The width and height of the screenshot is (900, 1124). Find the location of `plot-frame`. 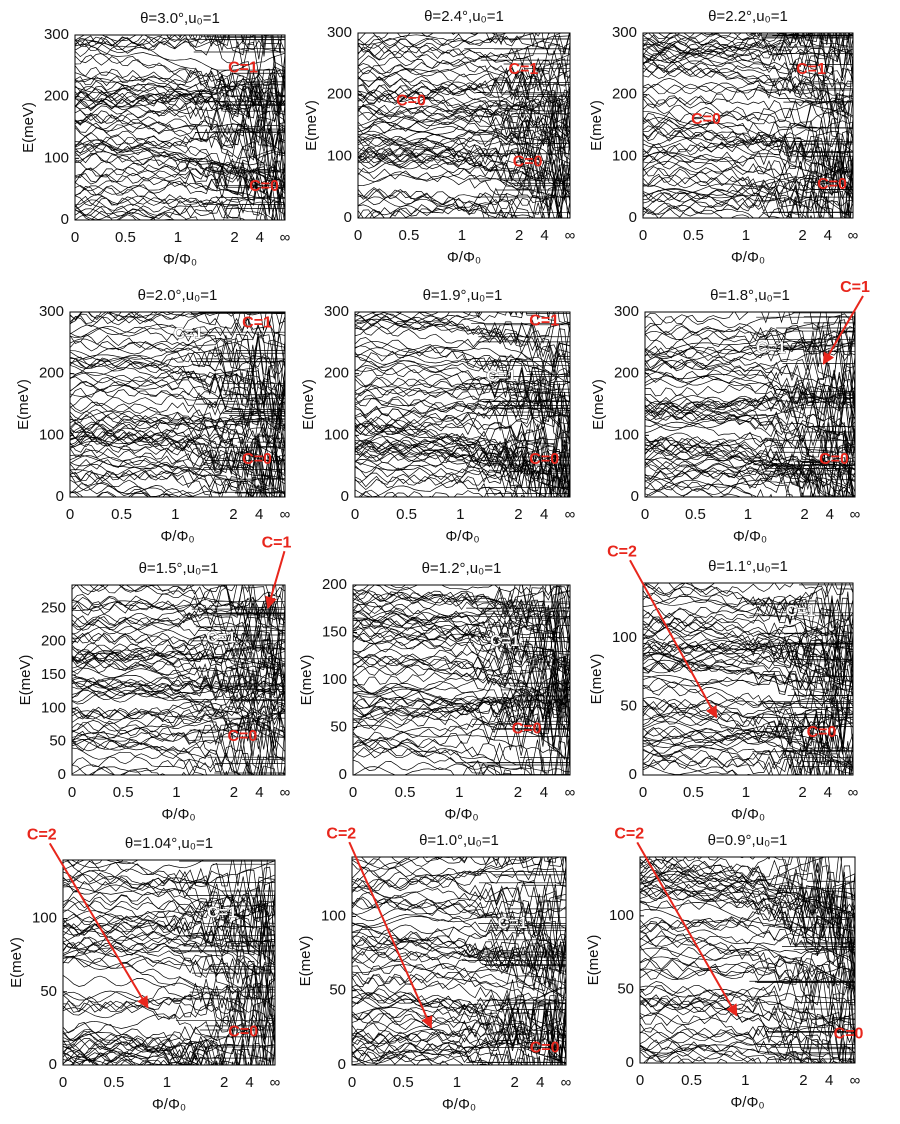

plot-frame is located at coordinates (750, 404).